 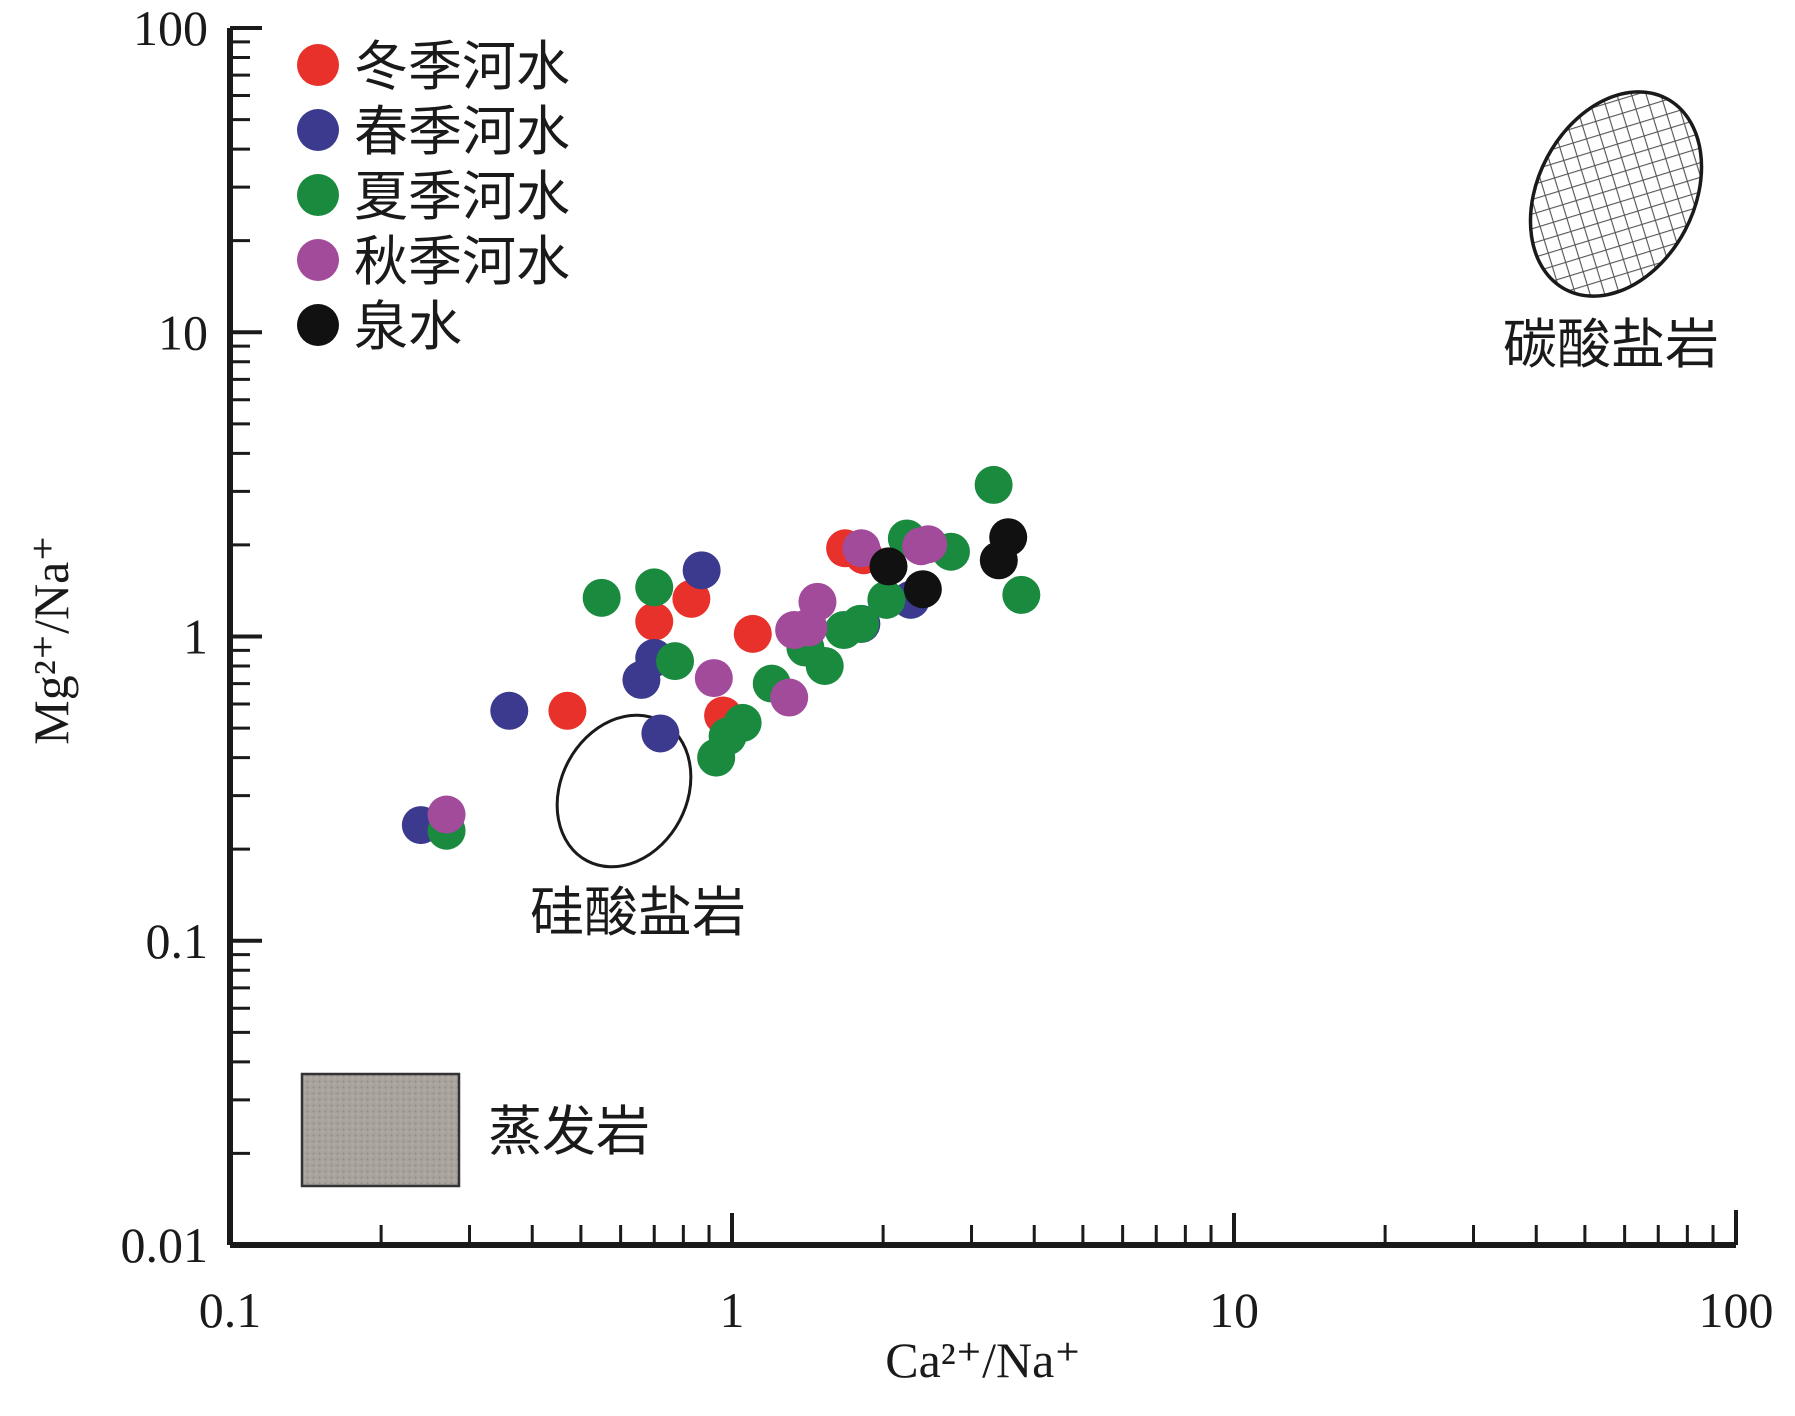 I want to click on y-ticks: 0.01 0.1 1 10 100, so click(x=191, y=636).